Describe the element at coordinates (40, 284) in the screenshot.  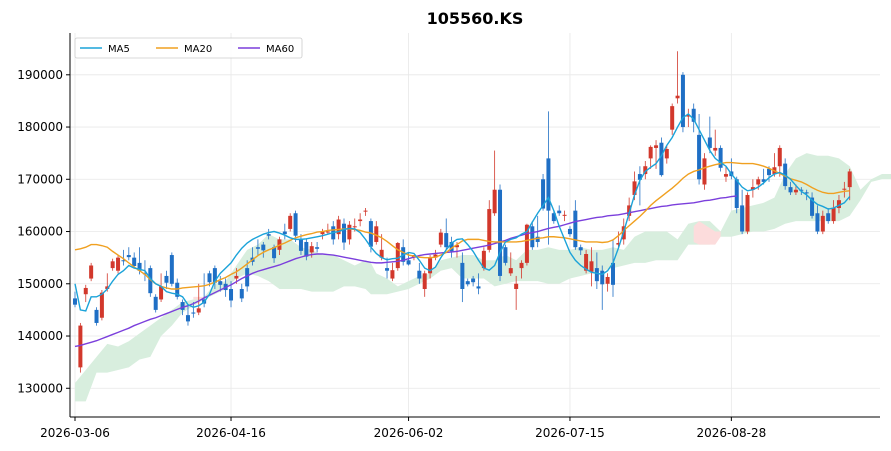
I see `y-tick-label: 150000` at that location.